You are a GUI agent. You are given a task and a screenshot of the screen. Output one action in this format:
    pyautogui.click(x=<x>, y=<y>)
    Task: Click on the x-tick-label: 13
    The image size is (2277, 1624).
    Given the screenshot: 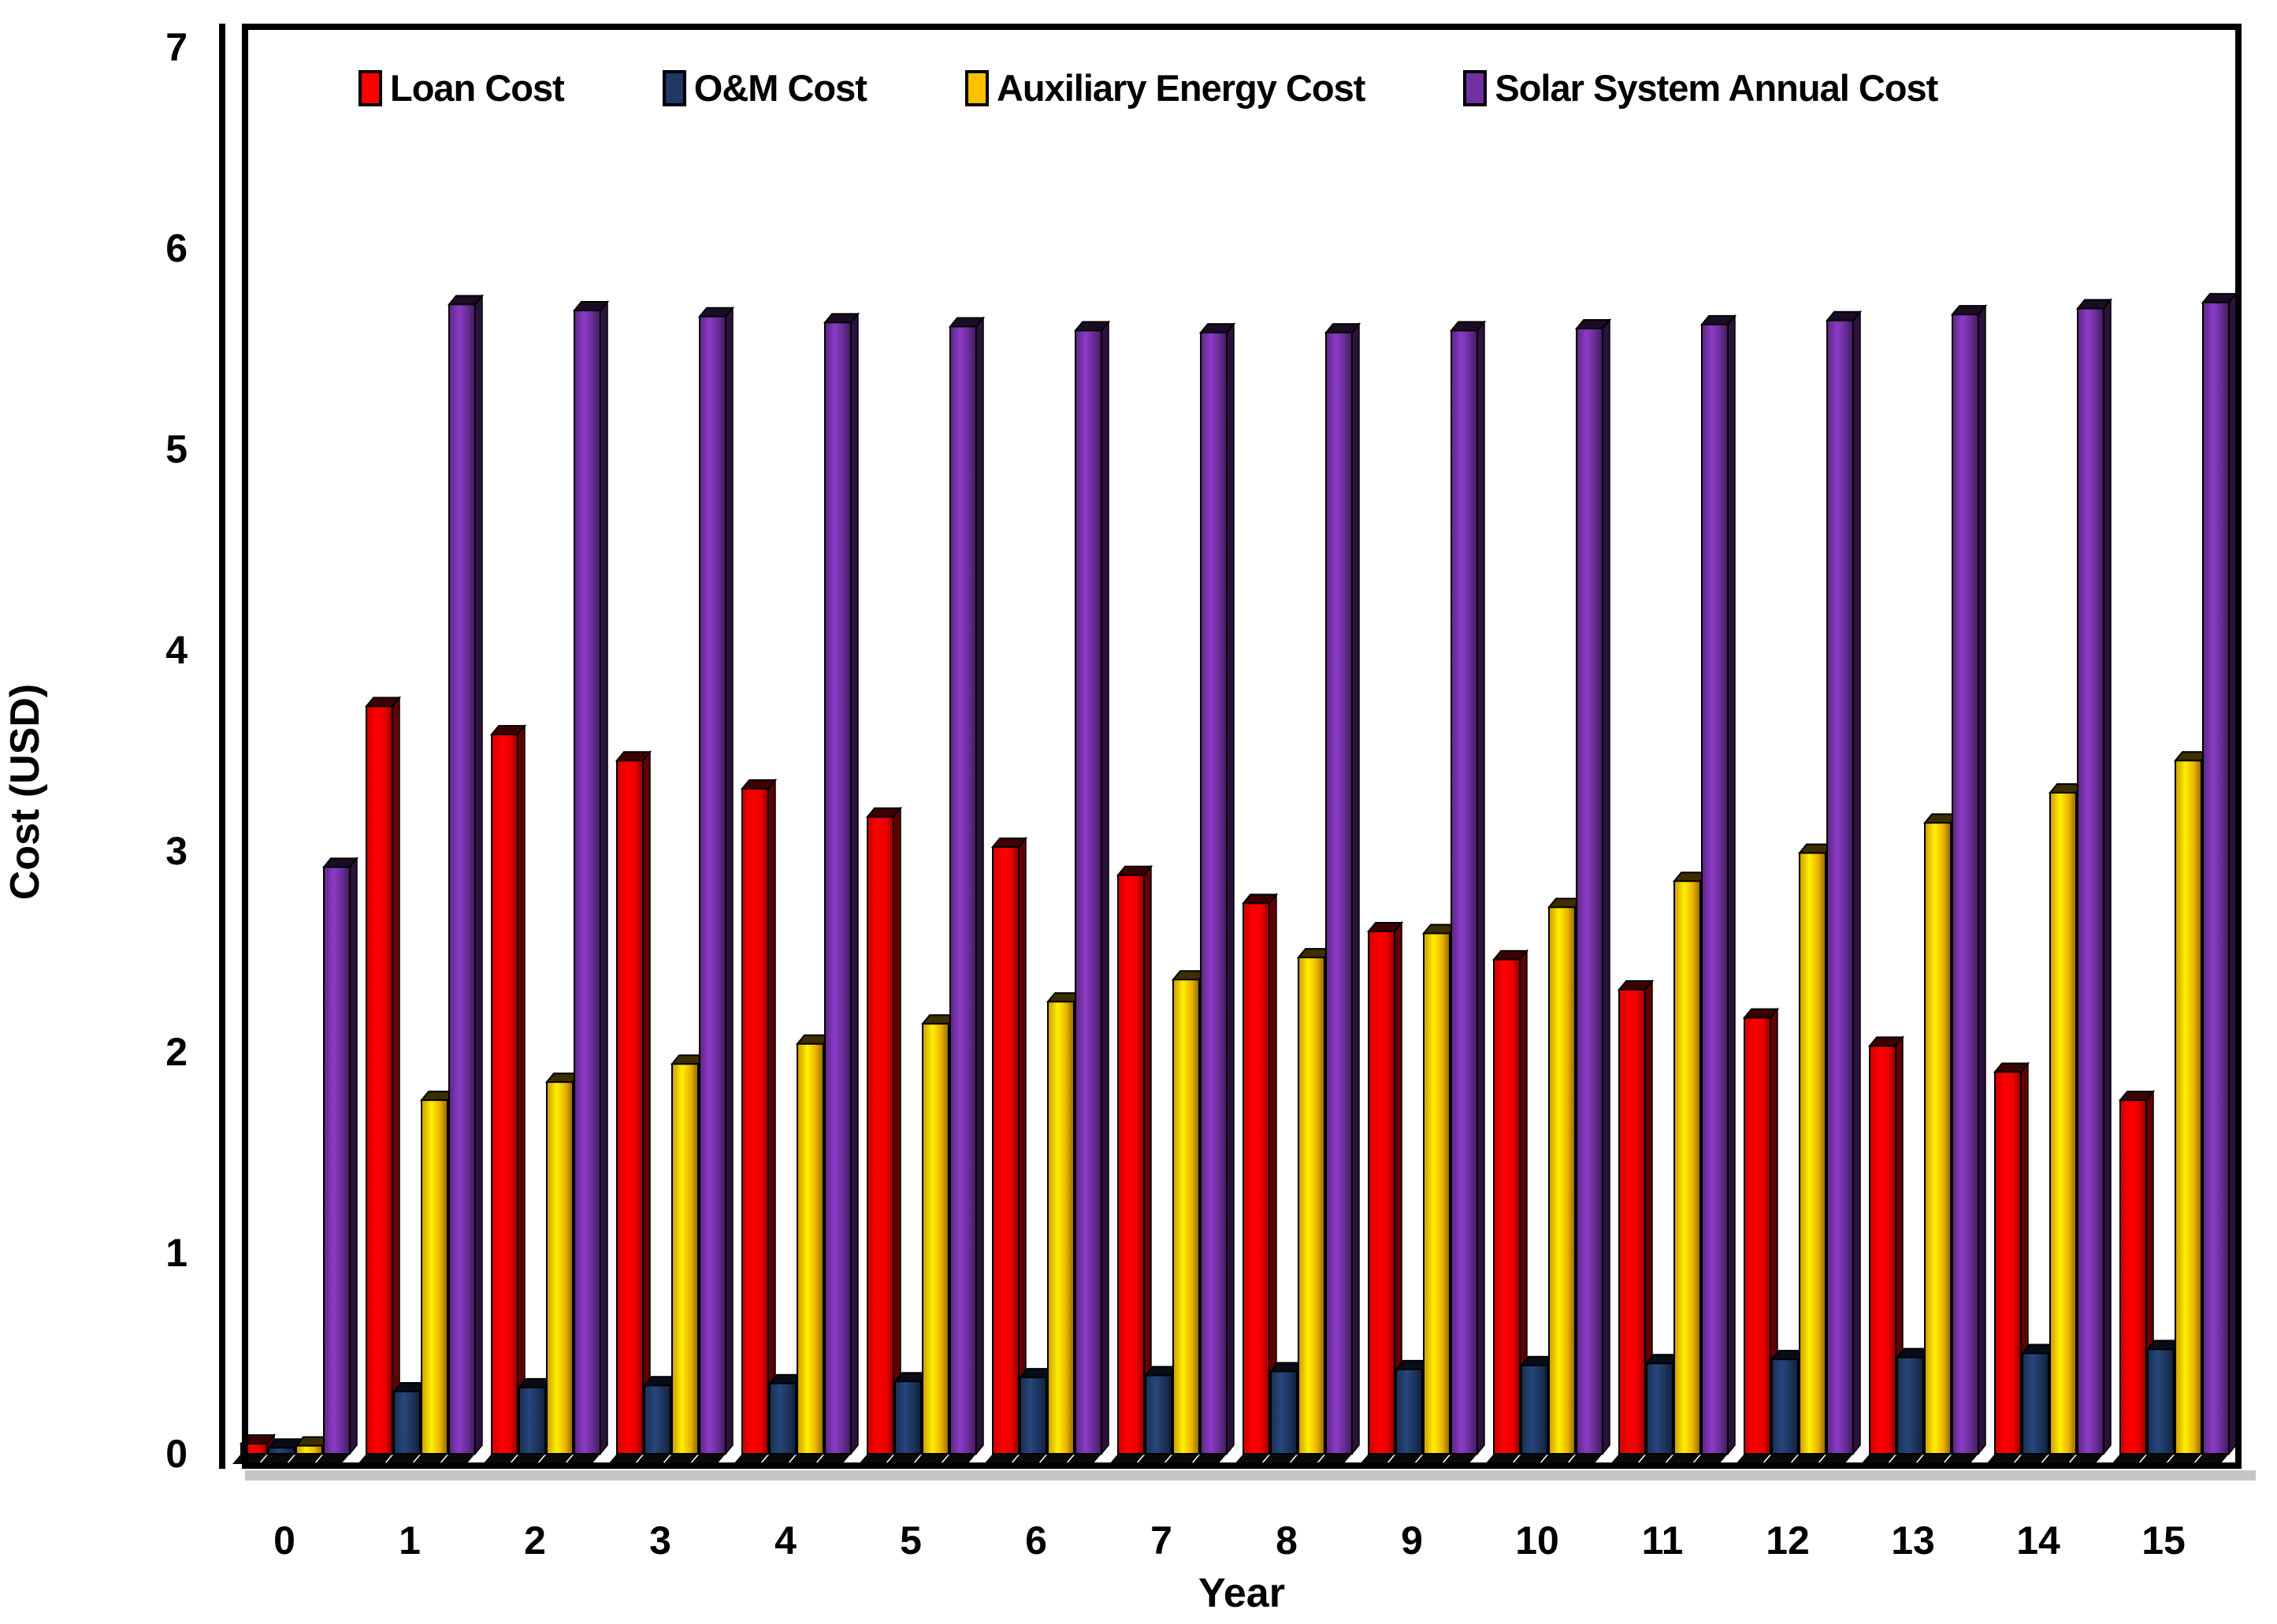 What is the action you would take?
    pyautogui.click(x=1913, y=1540)
    